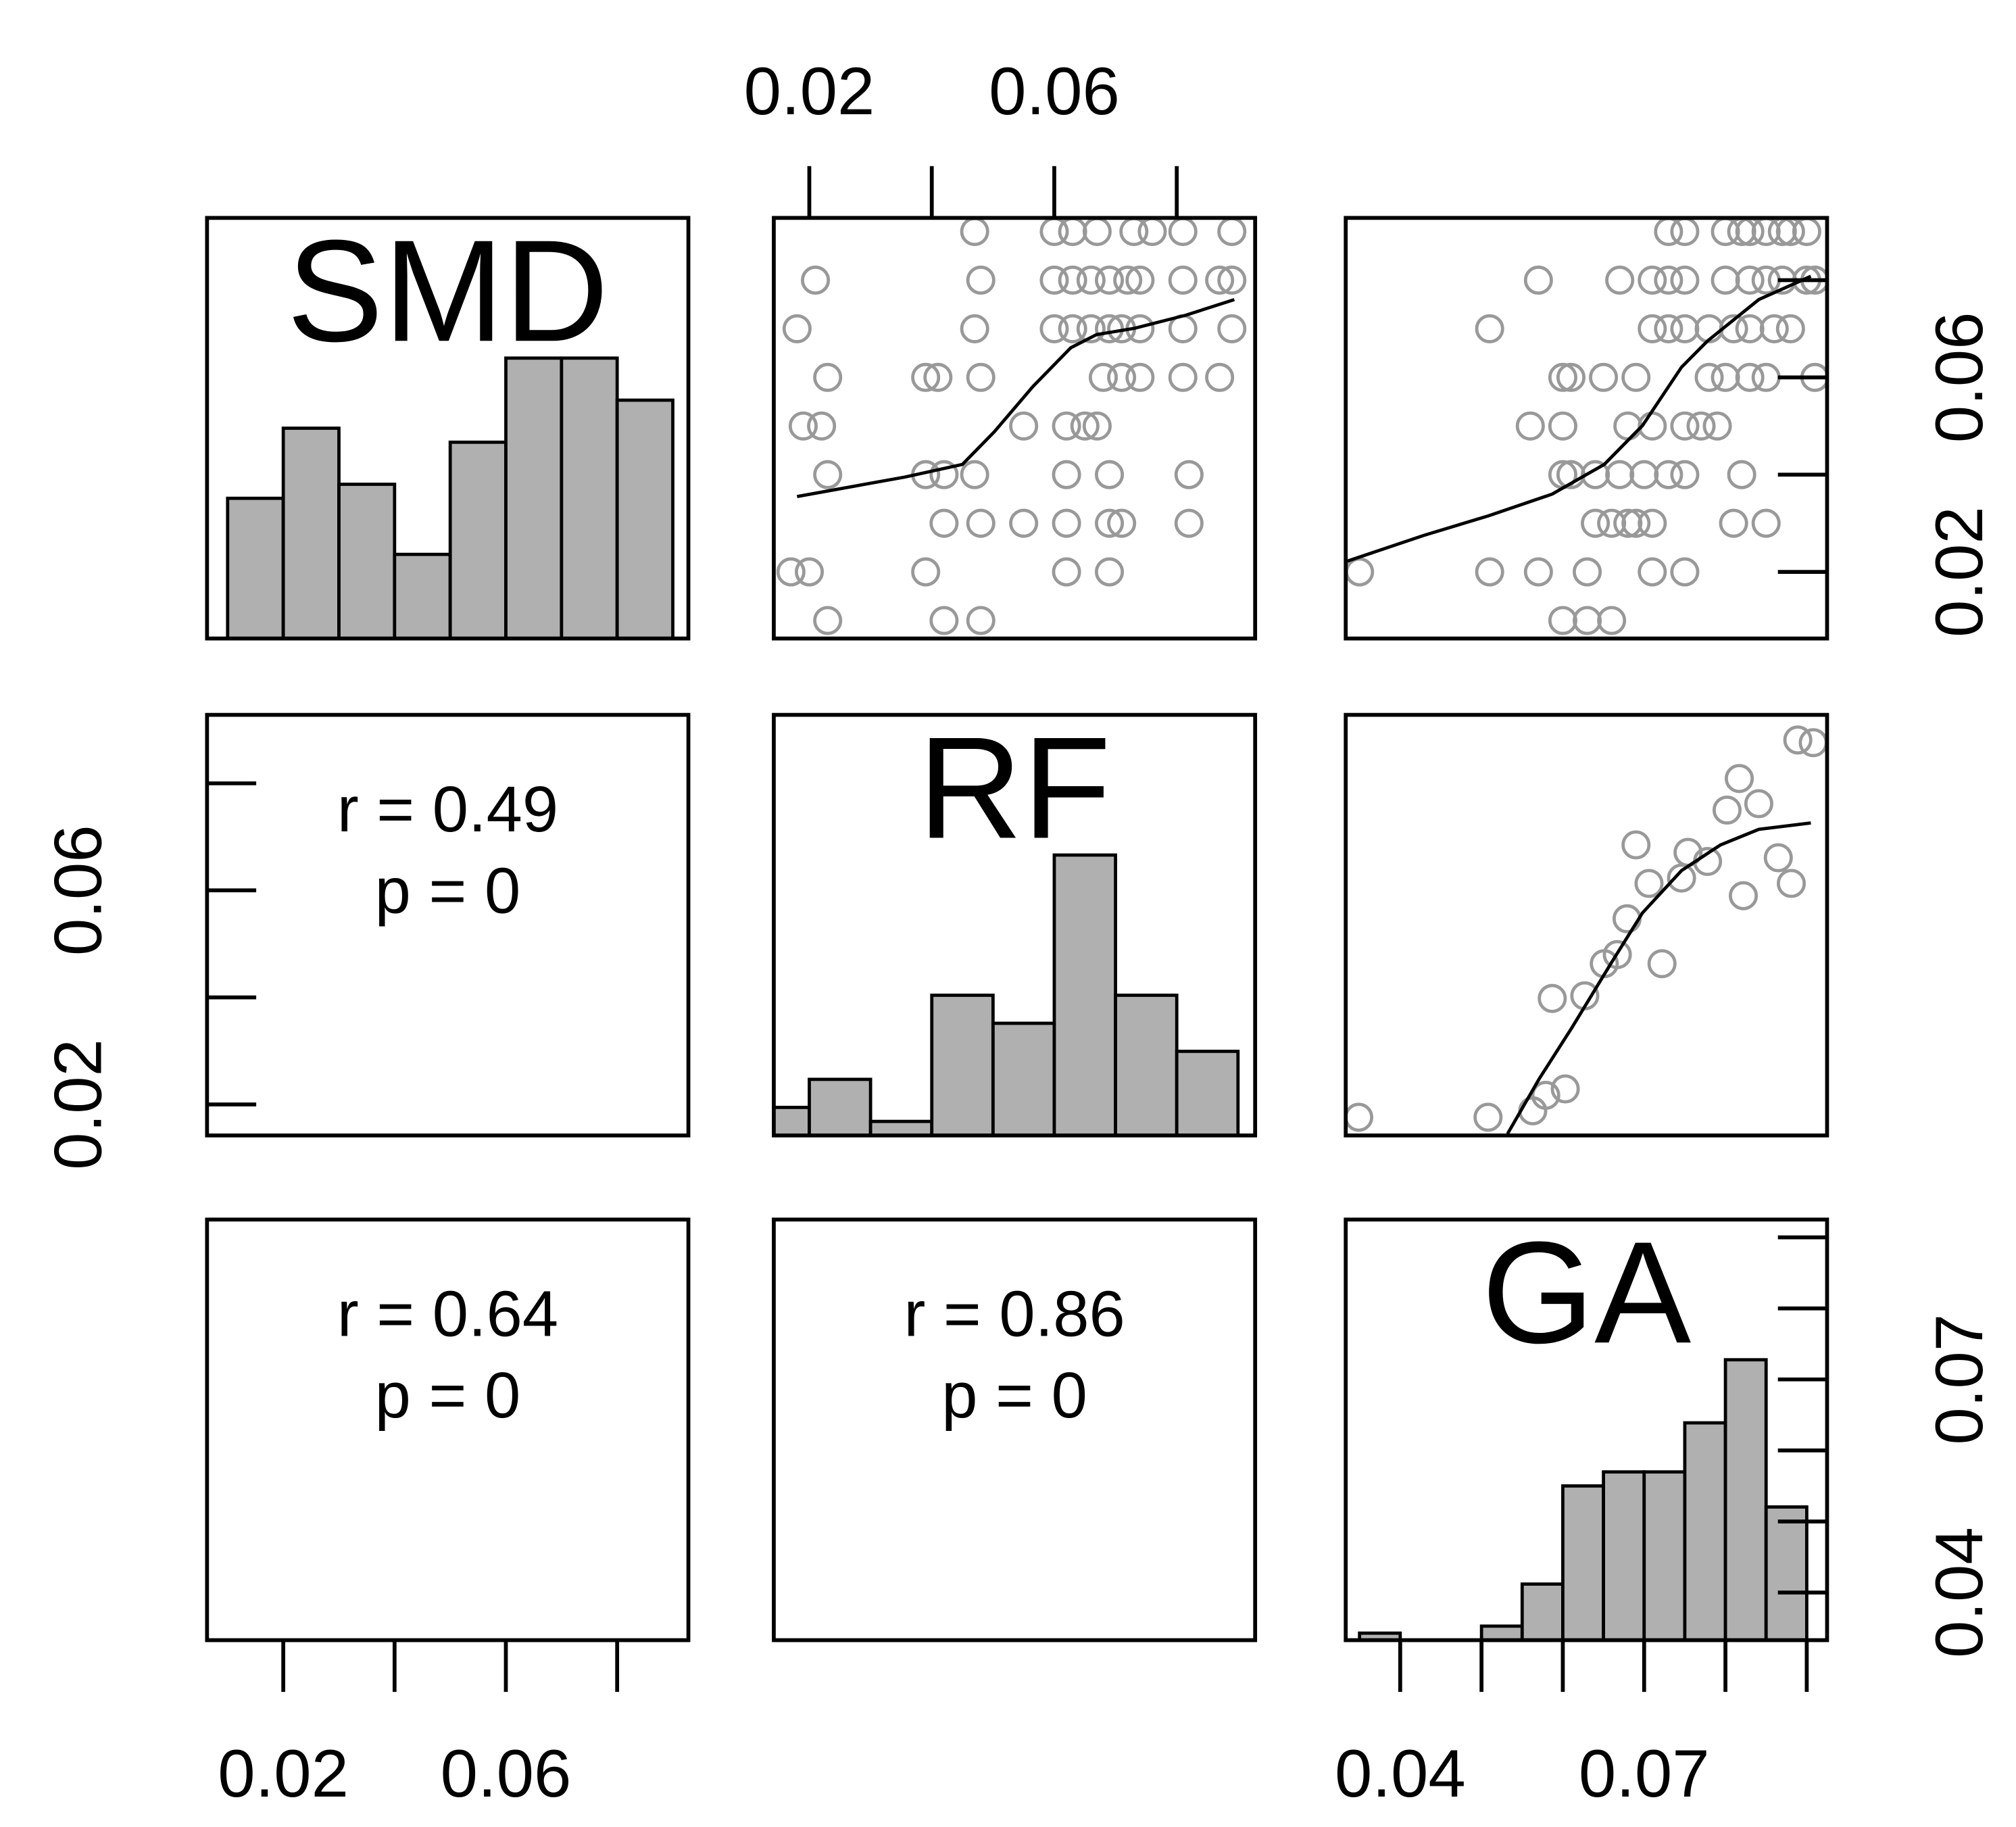 Image resolution: width=2016 pixels, height=1827 pixels. What do you see at coordinates (1054, 92) in the screenshot?
I see `x-tick-label: 0.06` at bounding box center [1054, 92].